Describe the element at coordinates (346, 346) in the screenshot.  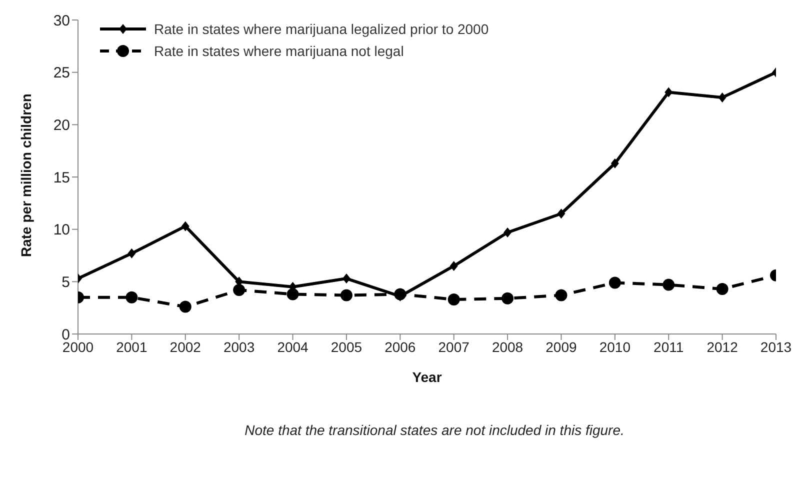
I see `x-tick-label: 2005` at that location.